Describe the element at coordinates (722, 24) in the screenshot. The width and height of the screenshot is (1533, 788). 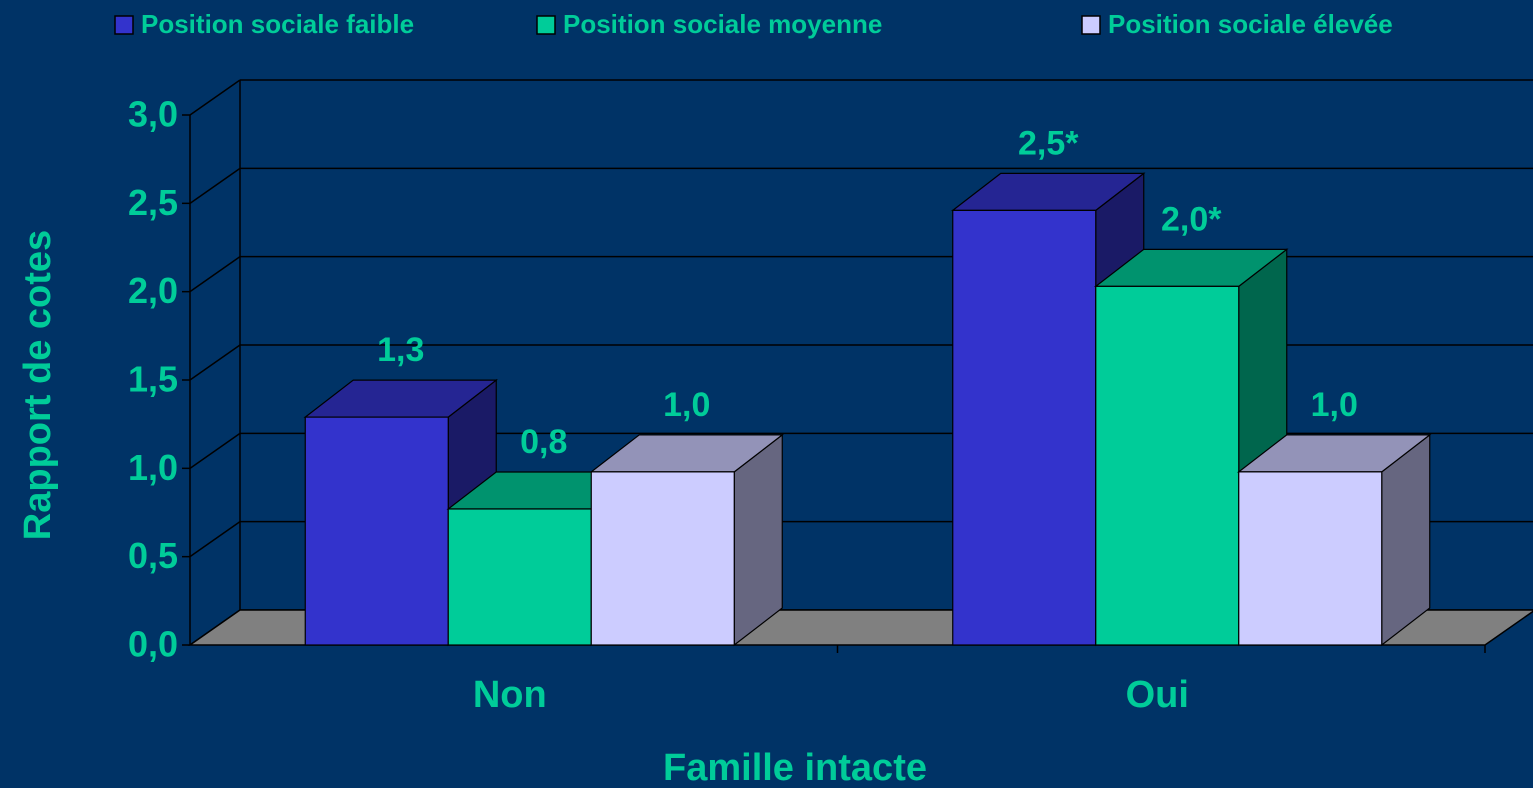
I see `legend-label: Position sociale moyenne` at that location.